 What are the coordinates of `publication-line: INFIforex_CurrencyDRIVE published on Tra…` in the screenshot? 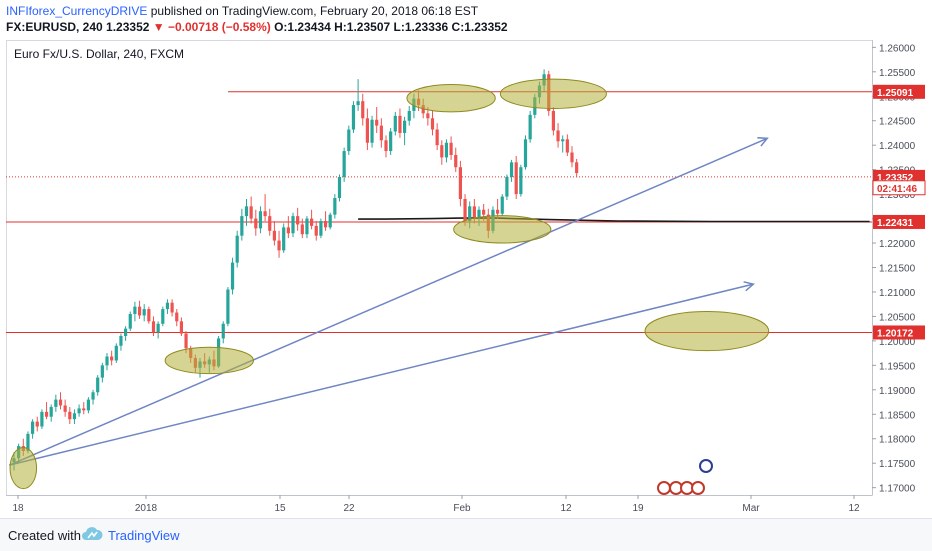 It's located at (242, 11).